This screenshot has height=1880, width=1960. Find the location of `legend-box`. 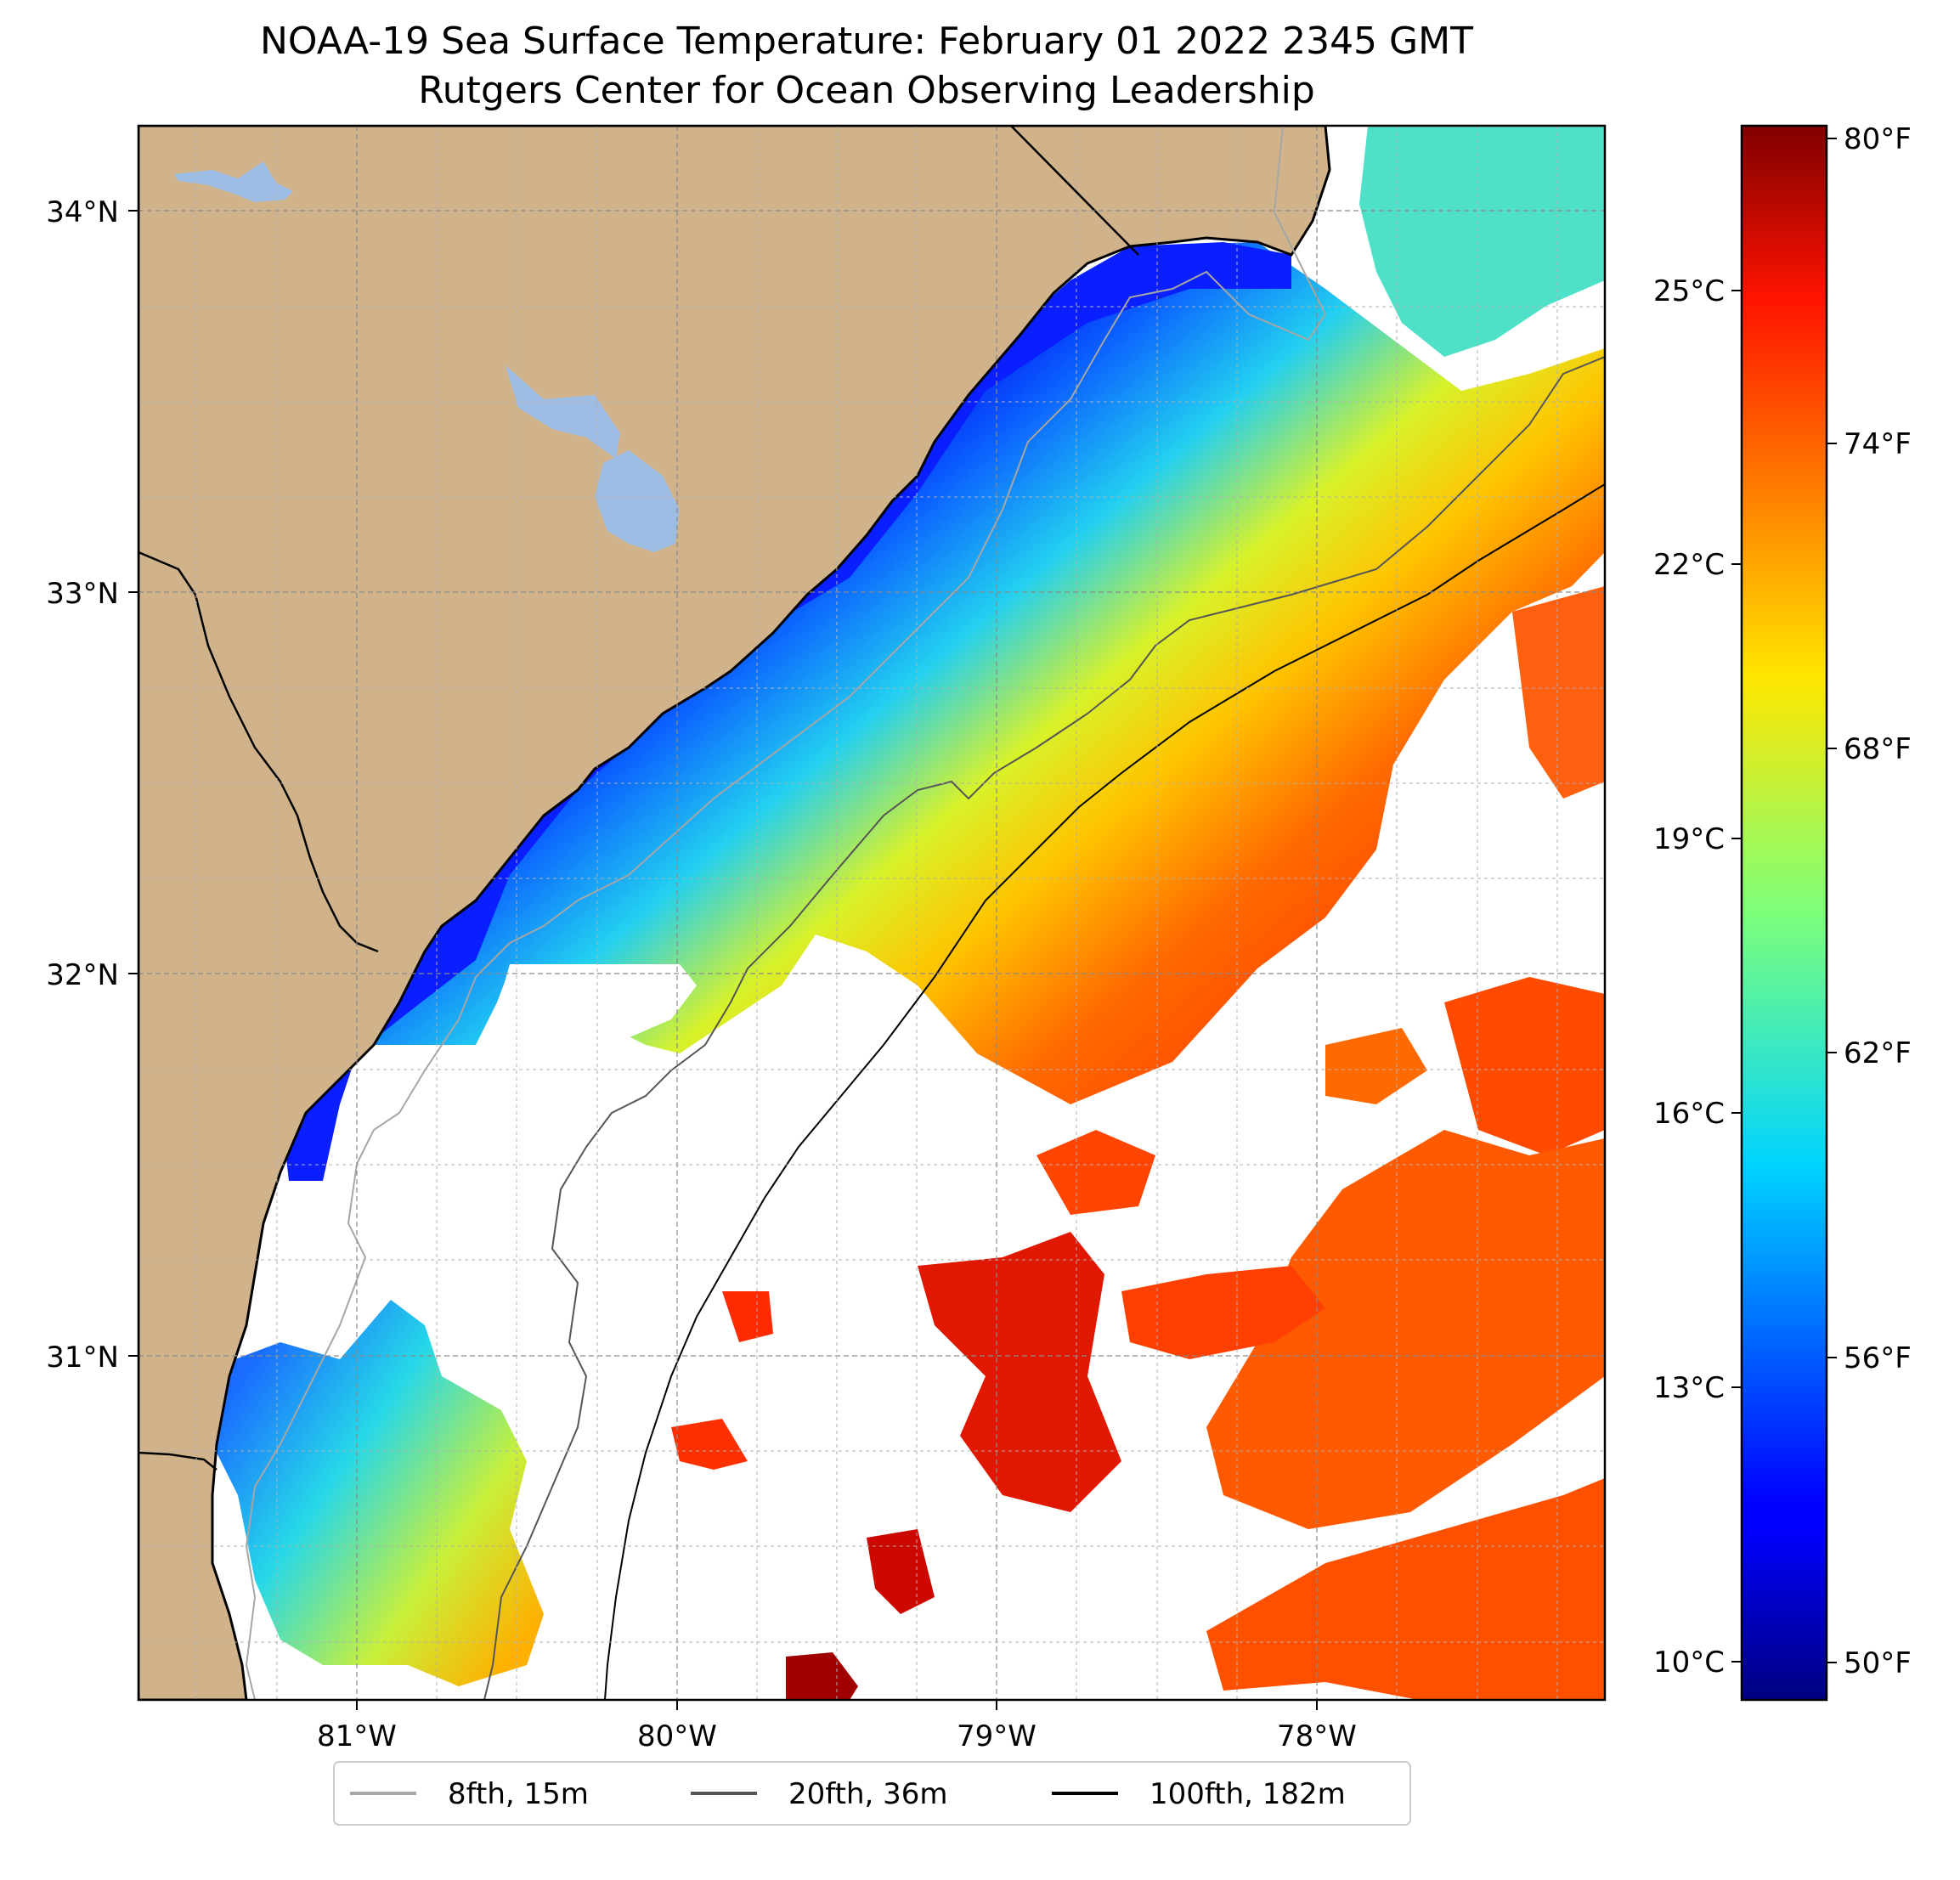

legend-box is located at coordinates (872, 1794).